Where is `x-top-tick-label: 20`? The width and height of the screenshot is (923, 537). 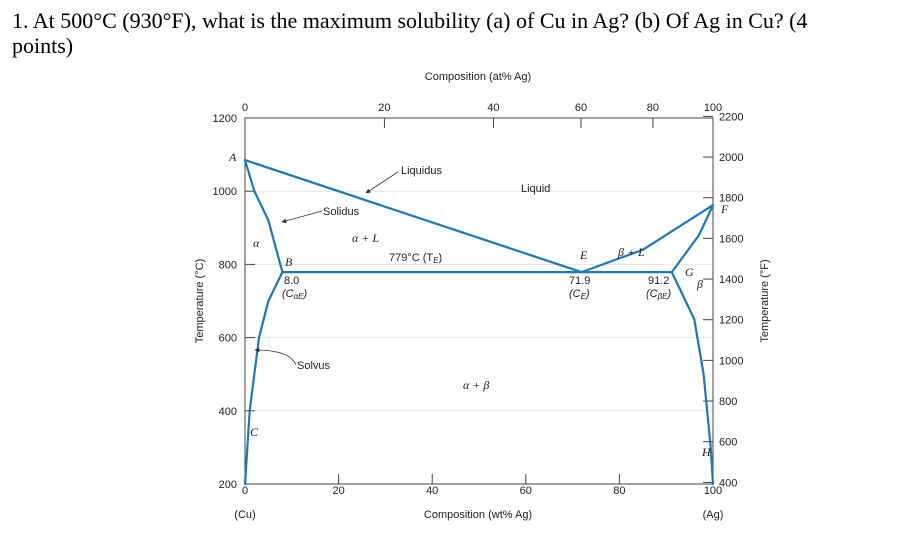 x-top-tick-label: 20 is located at coordinates (384, 108).